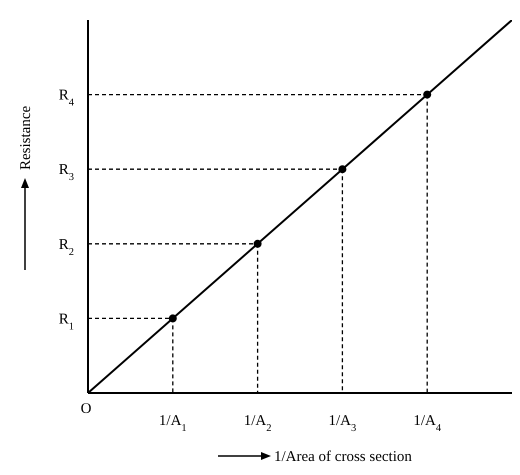 The image size is (520, 475). Describe the element at coordinates (66, 321) in the screenshot. I see `annotation: R$_{1}$` at that location.